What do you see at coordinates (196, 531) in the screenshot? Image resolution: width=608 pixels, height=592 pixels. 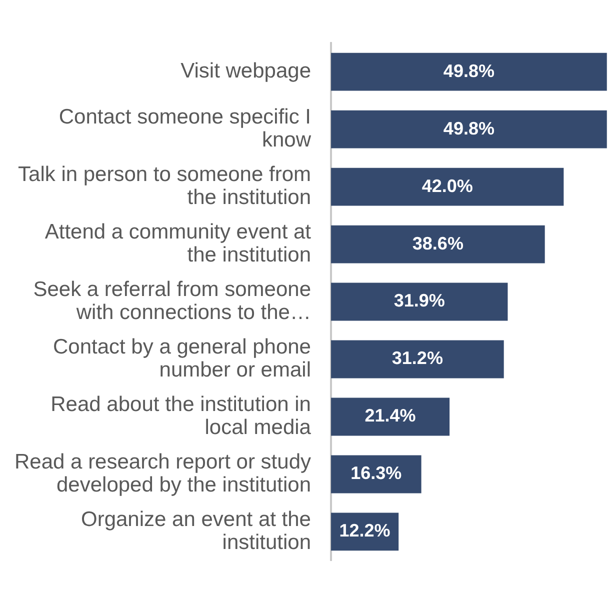 I see `y-tick-label: Organize an event at the institution` at bounding box center [196, 531].